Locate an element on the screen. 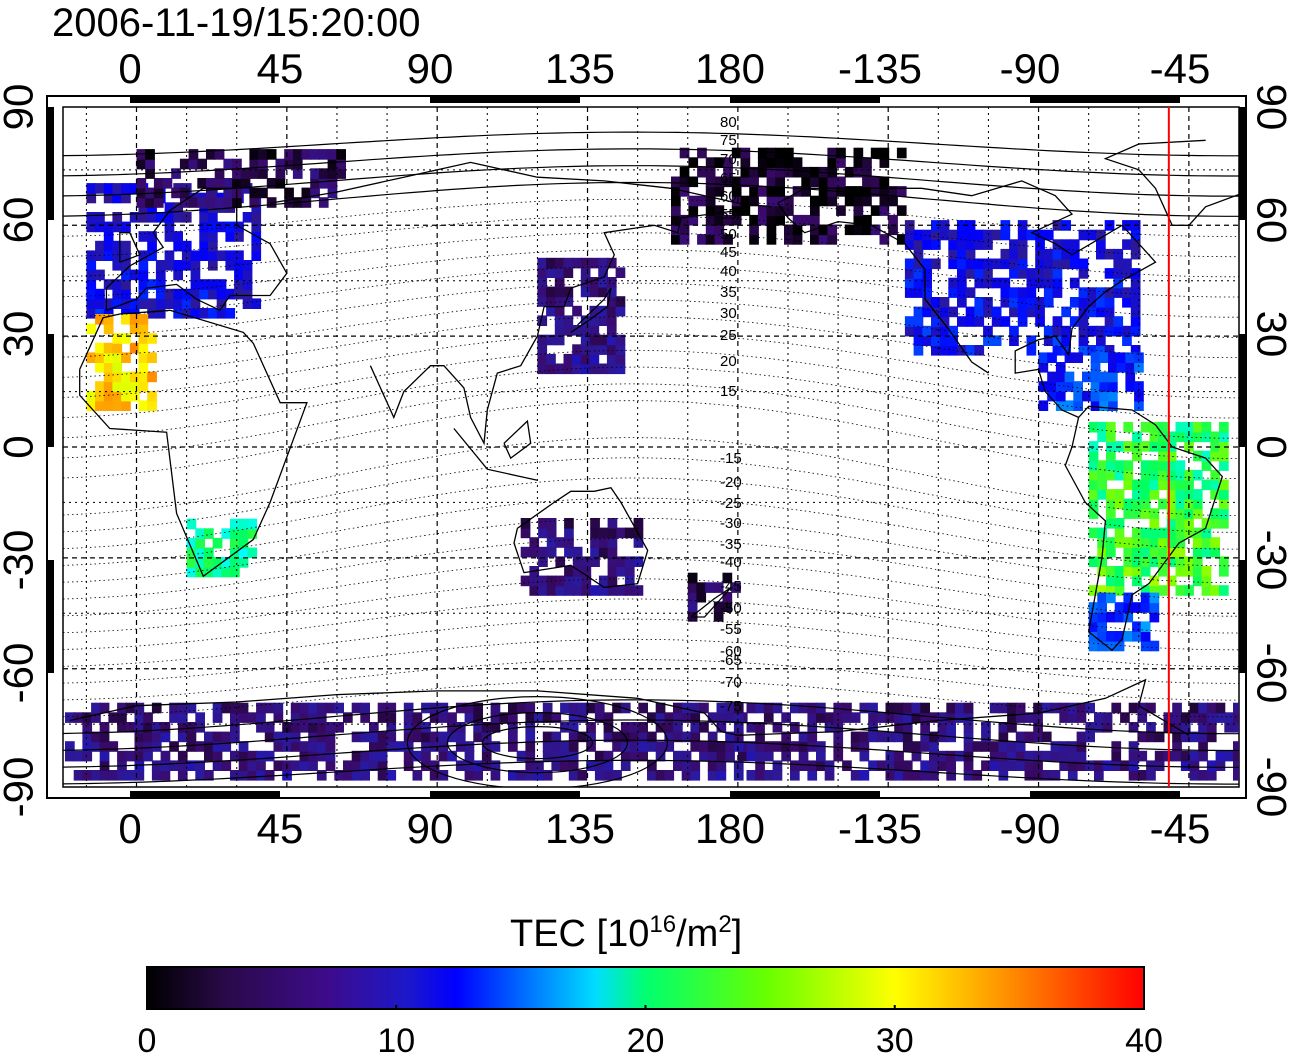  tec-region-north-africa is located at coordinates (121, 362).